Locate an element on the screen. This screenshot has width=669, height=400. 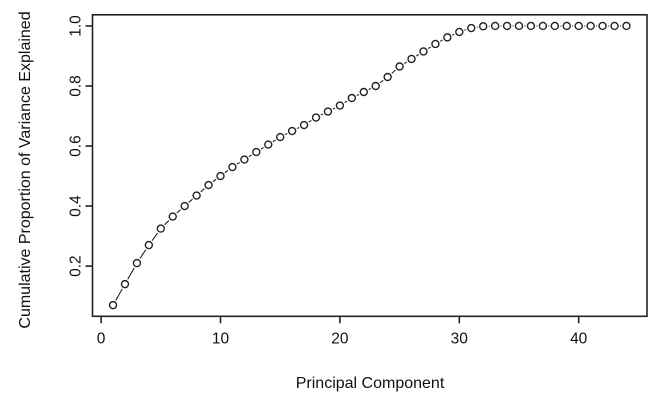
x-tick-label: 20 is located at coordinates (340, 338).